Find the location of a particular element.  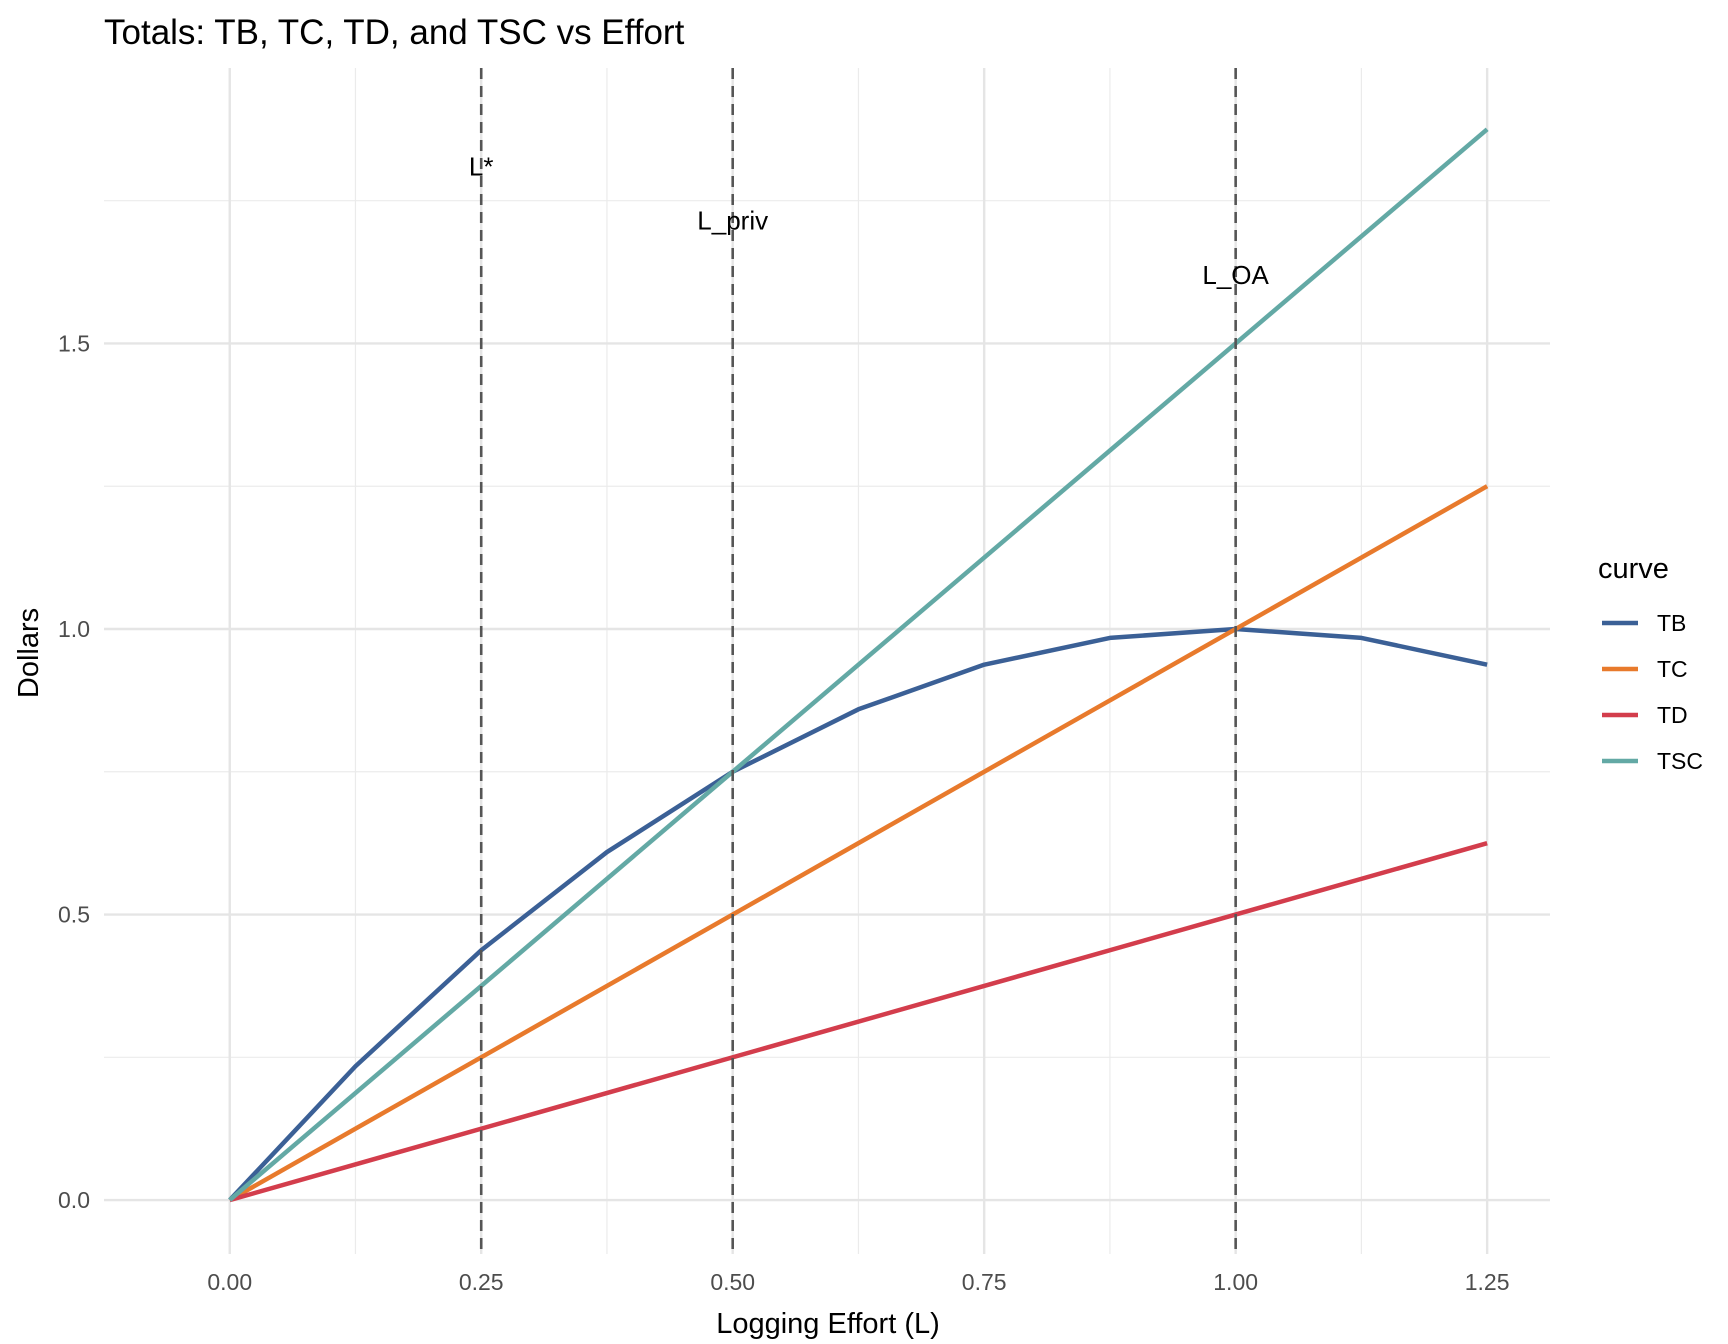

y-tick-label: 1.0 is located at coordinates (74, 629).